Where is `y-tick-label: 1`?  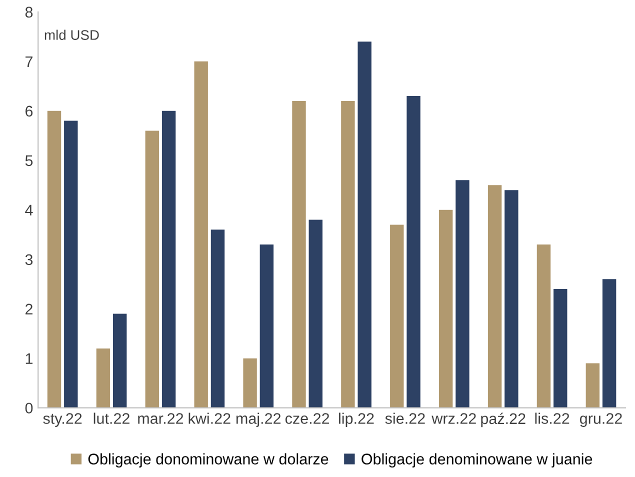 y-tick-label: 1 is located at coordinates (29, 358).